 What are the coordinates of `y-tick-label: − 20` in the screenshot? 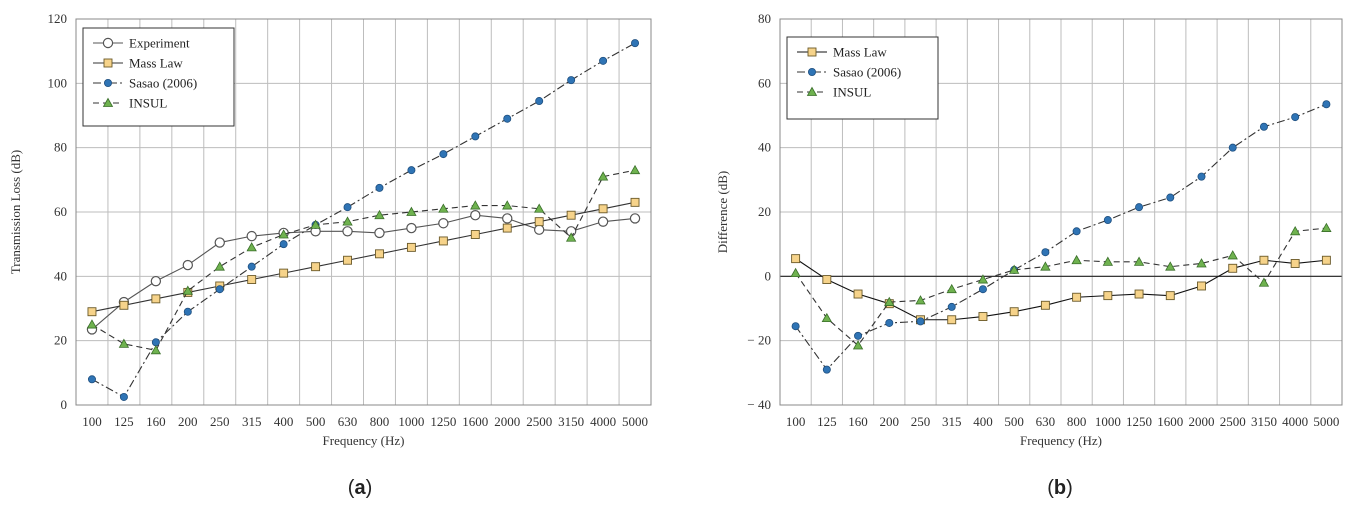 It's located at (759, 340).